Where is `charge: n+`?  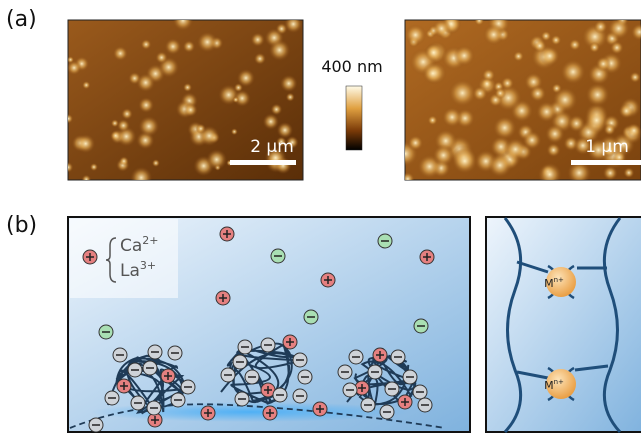
charge: n+ is located at coordinates (559, 280).